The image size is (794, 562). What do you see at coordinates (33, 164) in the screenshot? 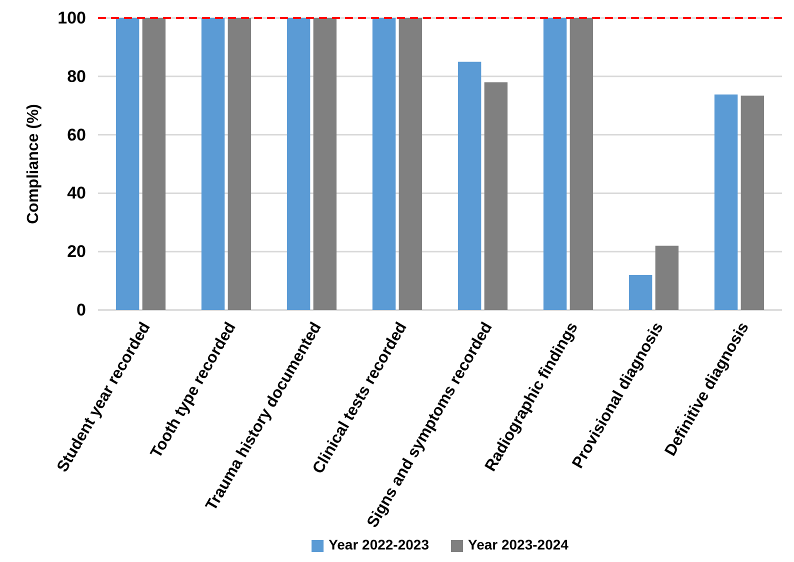
I see `y-axis-title: Compliance (%)` at bounding box center [33, 164].